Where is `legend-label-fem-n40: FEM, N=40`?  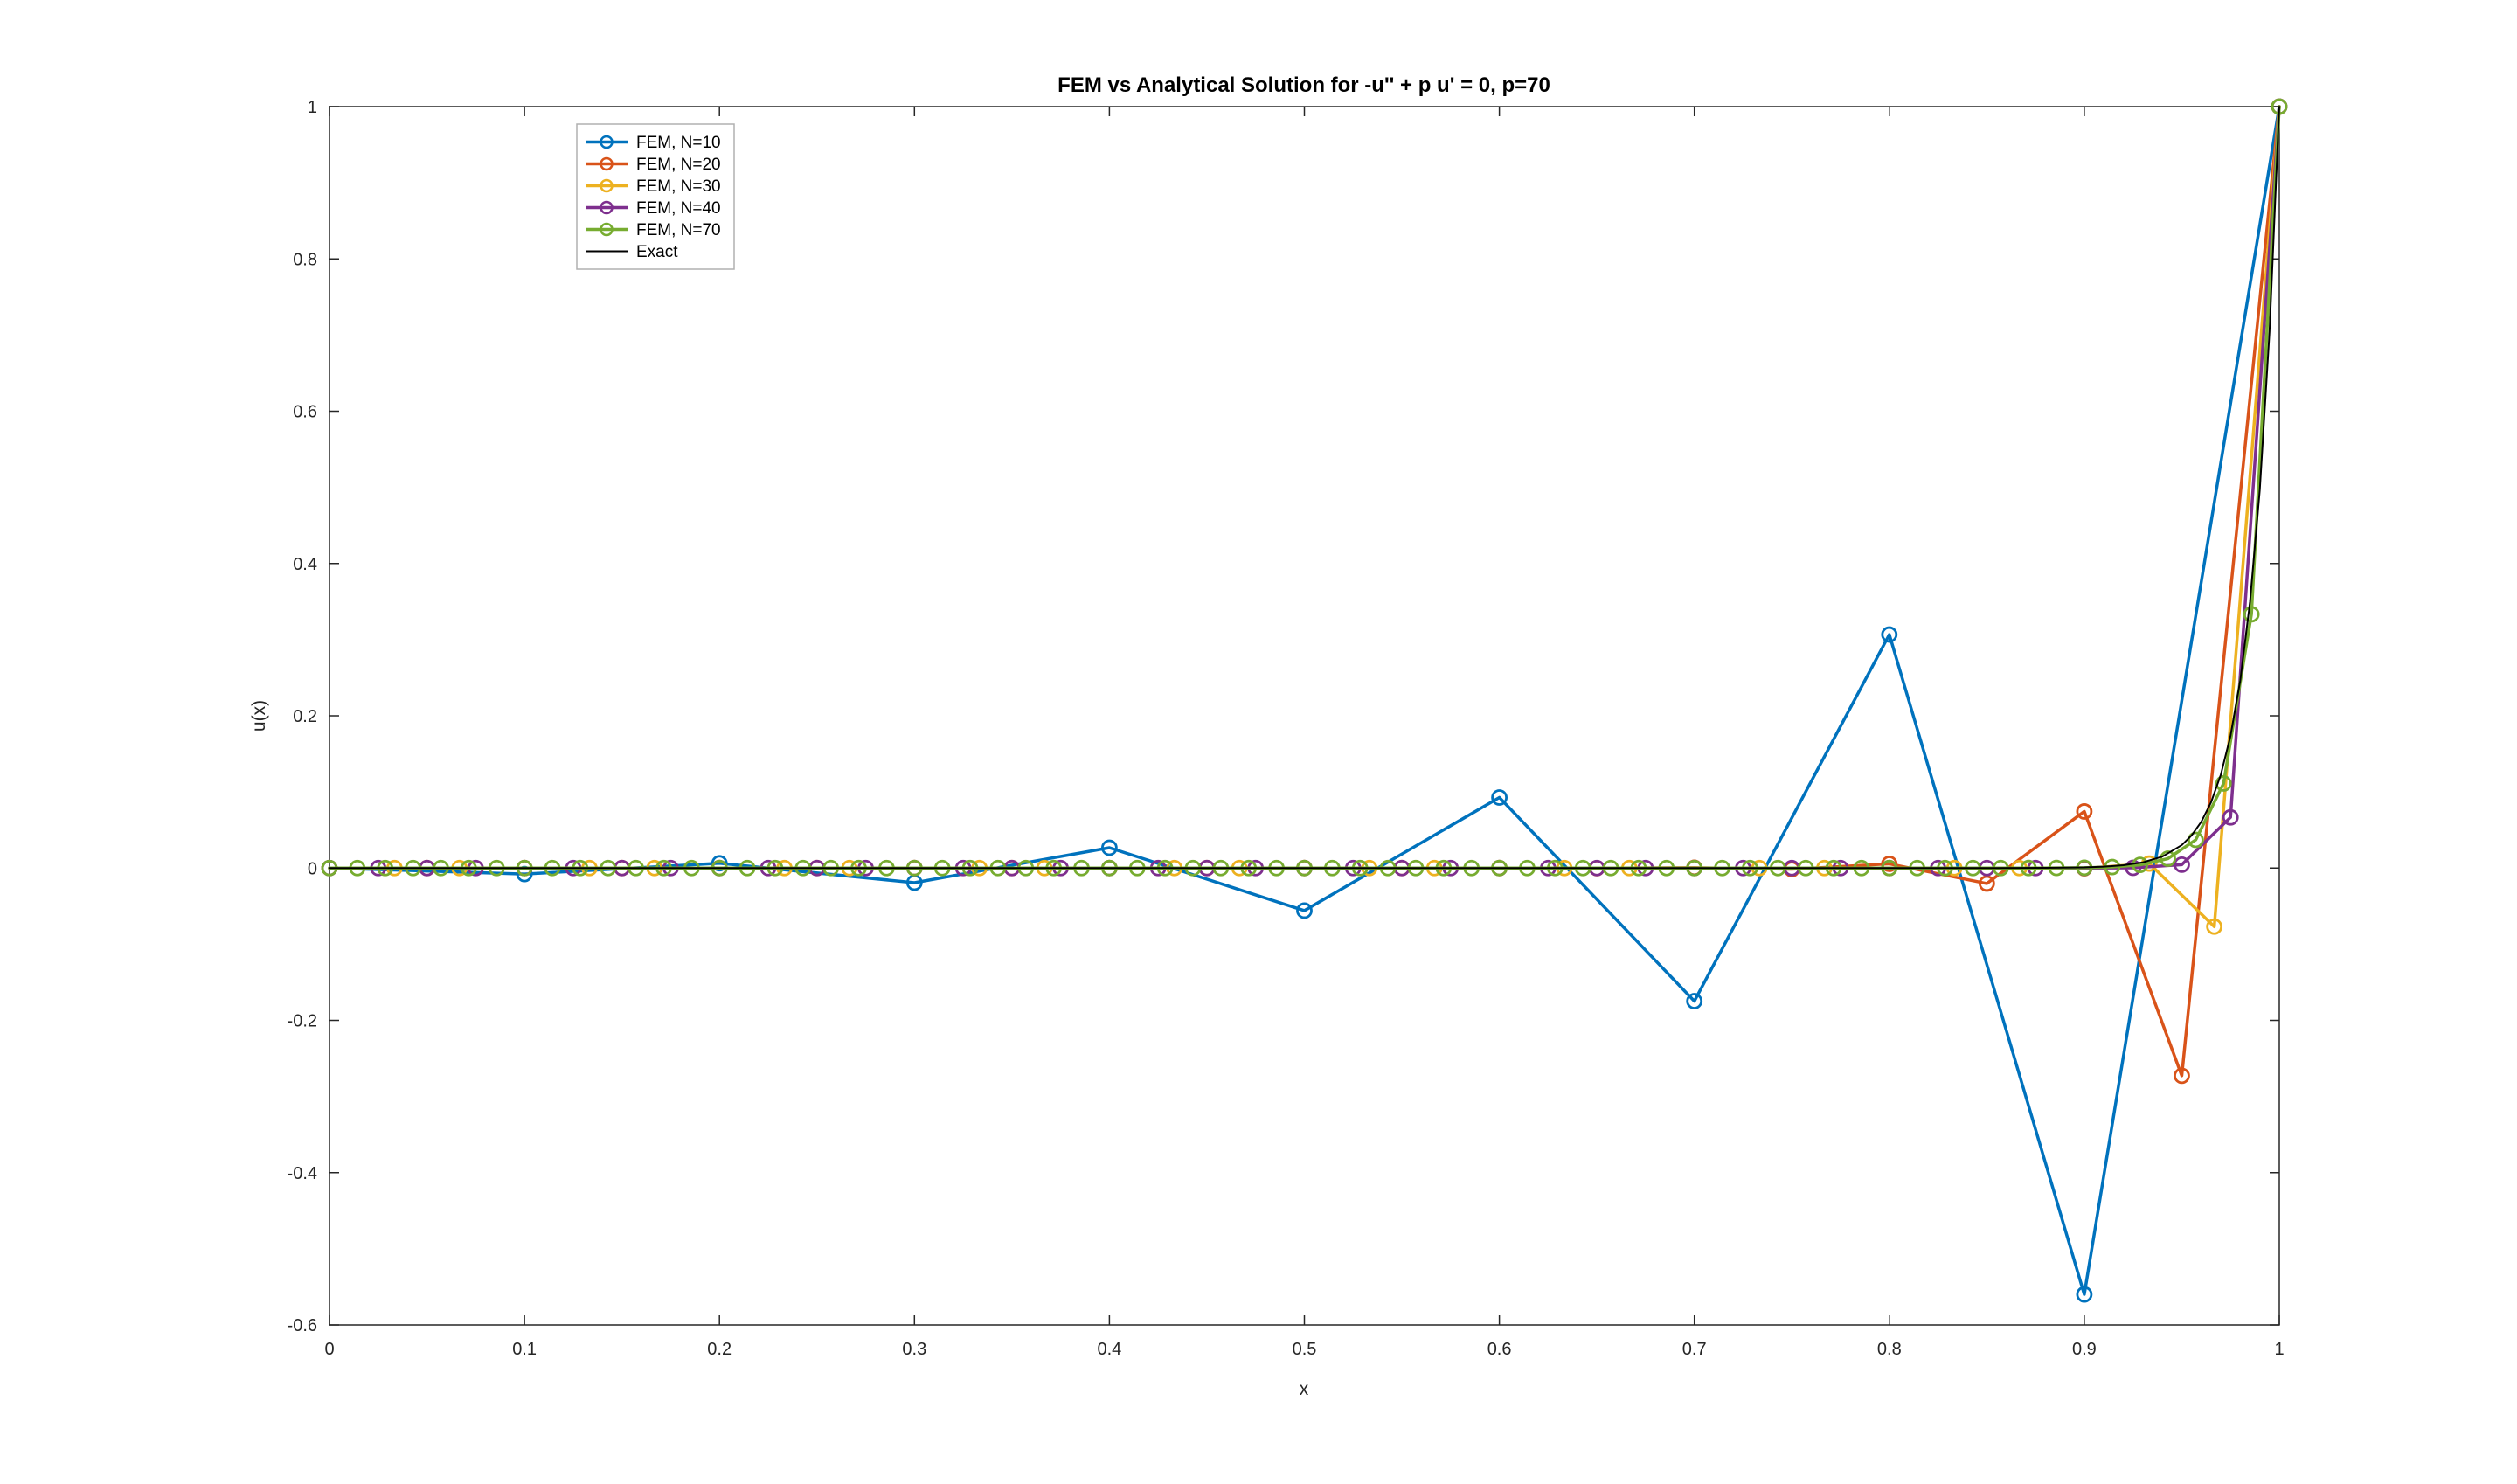 legend-label-fem-n40: FEM, N=40 is located at coordinates (678, 208).